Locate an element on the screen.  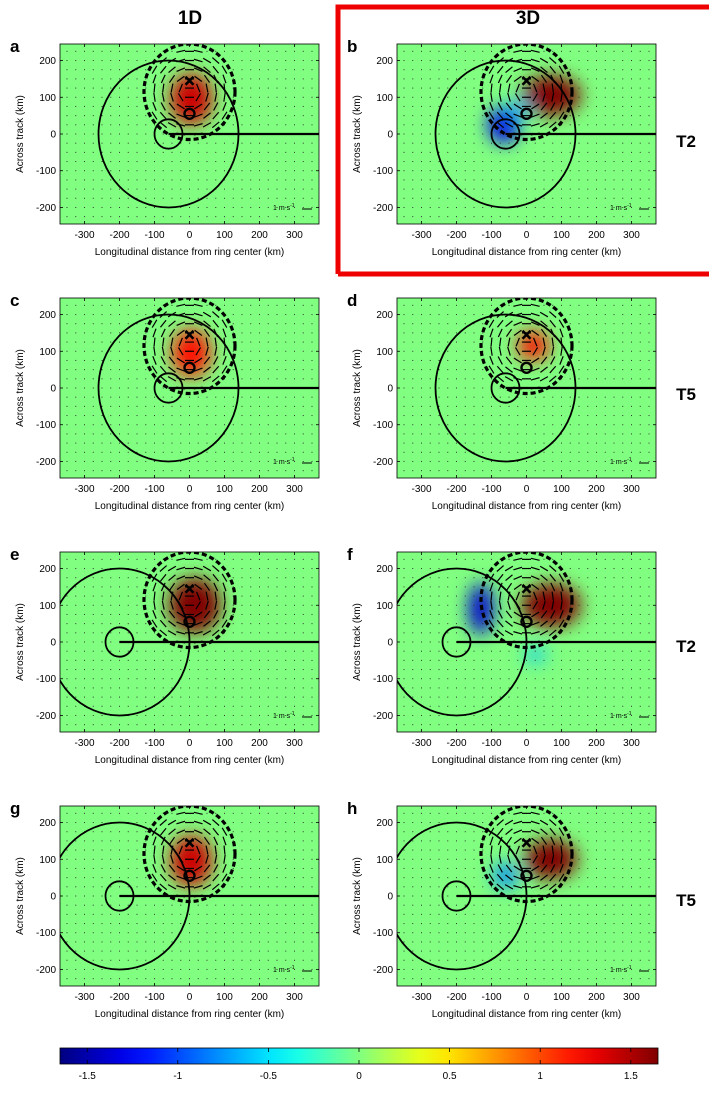
open-circle-marker is located at coordinates (526, 367).